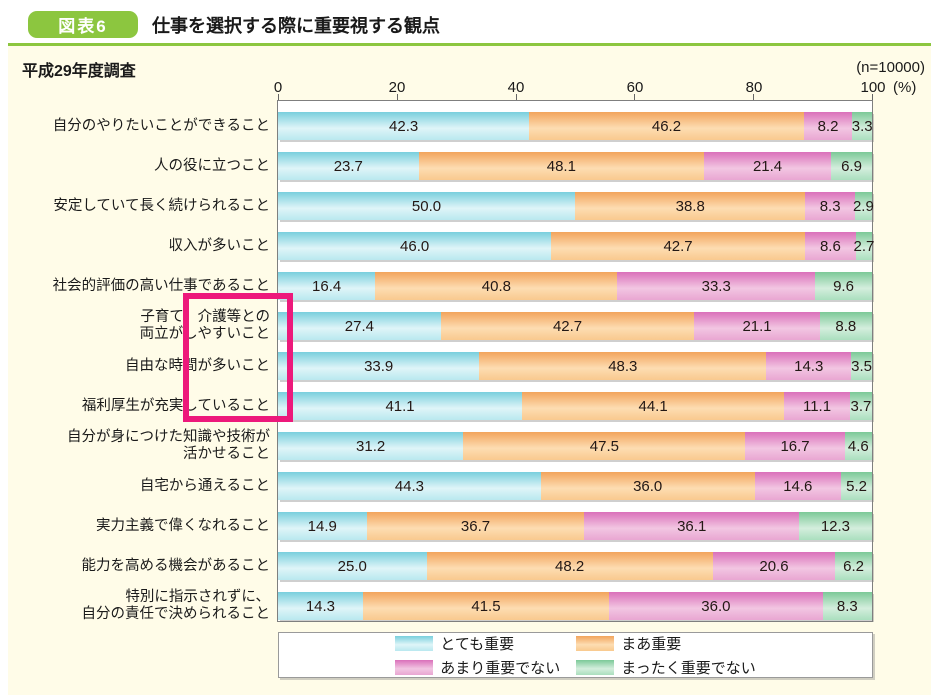  What do you see at coordinates (651, 644) in the screenshot?
I see `legend-label: まあ重要` at bounding box center [651, 644].